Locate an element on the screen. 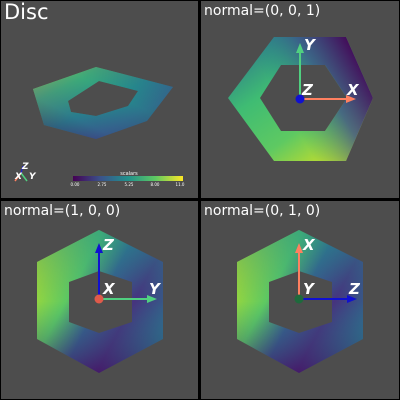  scalar-bar-tick: 5.25 is located at coordinates (129, 184).